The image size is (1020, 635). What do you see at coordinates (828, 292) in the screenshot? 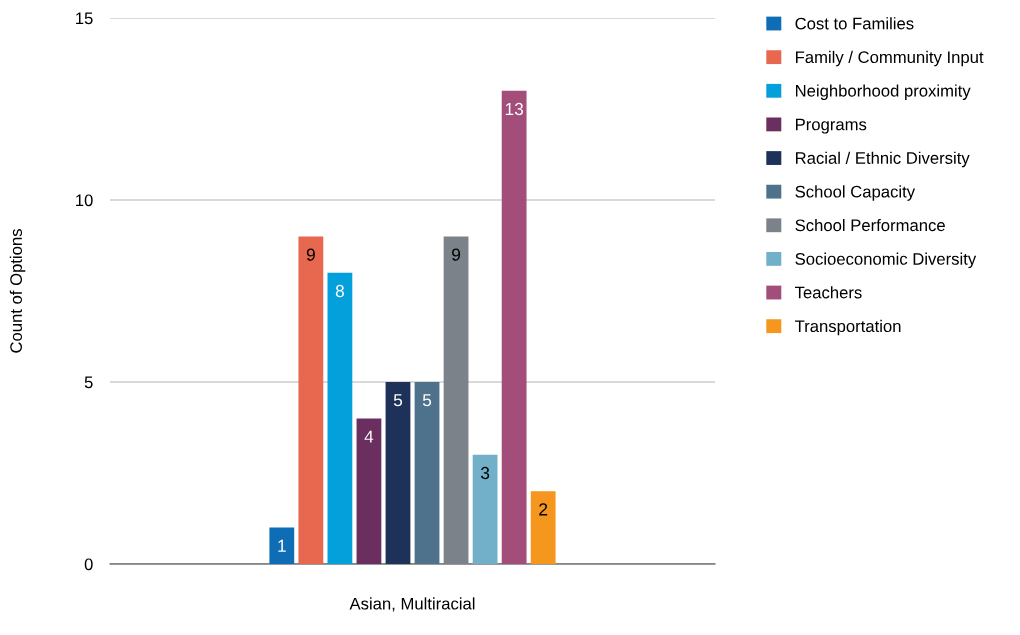
I see `legend-label: Teachers` at bounding box center [828, 292].